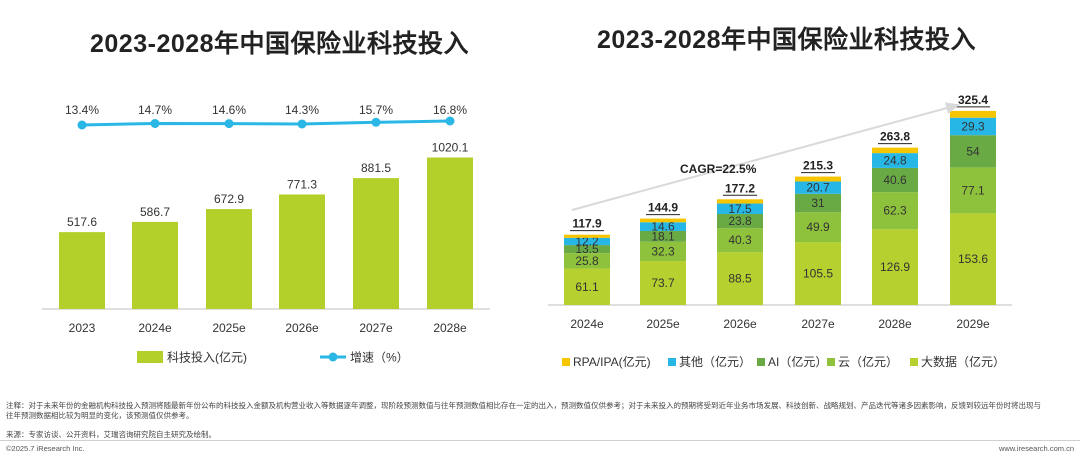 Image resolution: width=1080 pixels, height=458 pixels. Describe the element at coordinates (818, 324) in the screenshot. I see `right-x-tick-2027e: 2027e` at that location.